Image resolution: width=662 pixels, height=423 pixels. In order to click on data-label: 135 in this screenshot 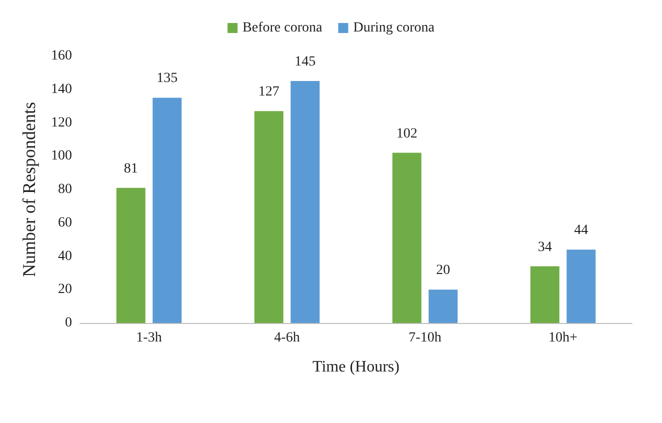, I will do `click(167, 78)`.